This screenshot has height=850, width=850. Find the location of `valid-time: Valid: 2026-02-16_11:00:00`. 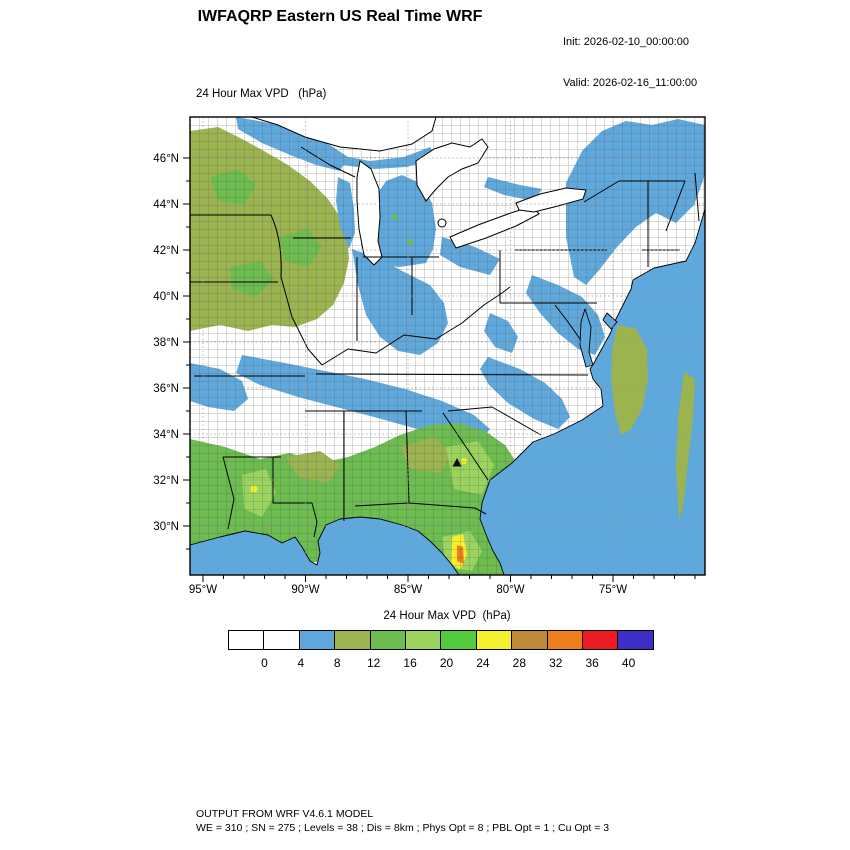

valid-time: Valid: 2026-02-16_11:00:00 is located at coordinates (630, 82).